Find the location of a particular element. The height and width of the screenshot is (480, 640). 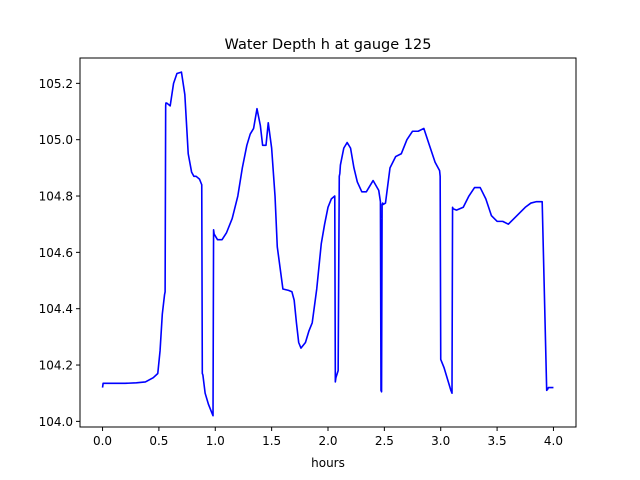

y-tick-label: 104.4 is located at coordinates (56, 309).